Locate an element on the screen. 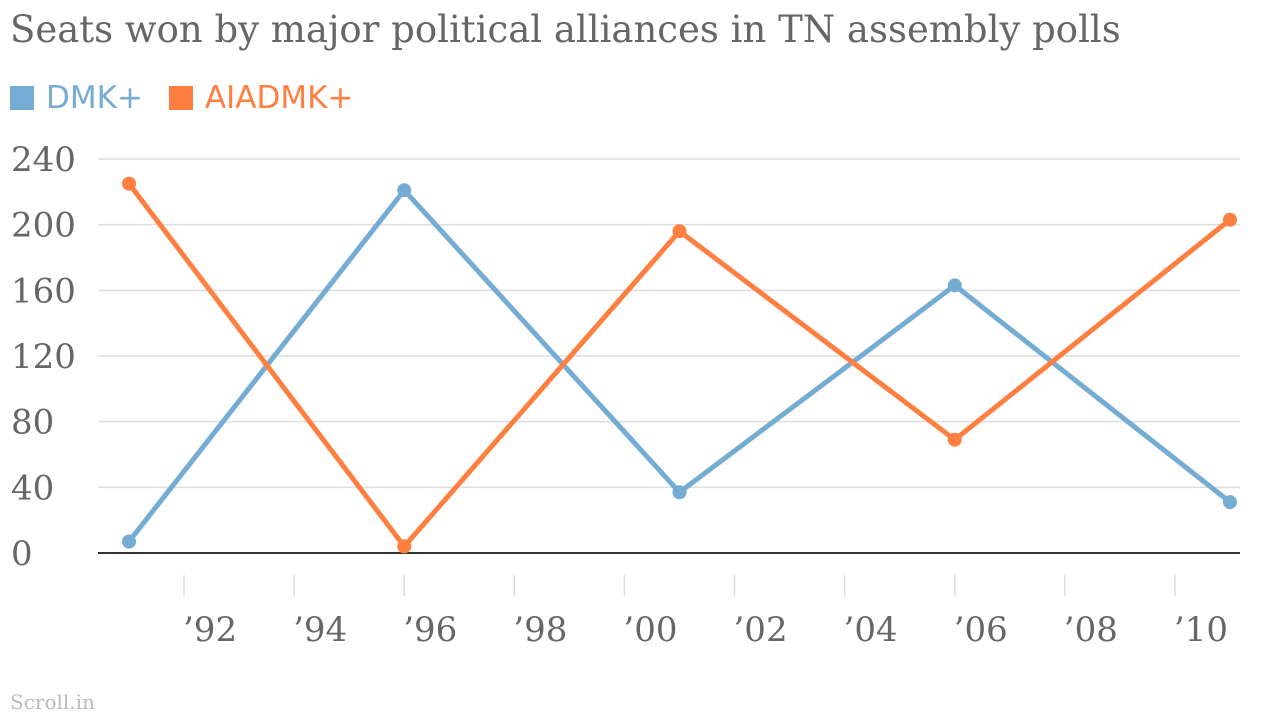 Image resolution: width=1280 pixels, height=720 pixels. source-credit: Scroll.in is located at coordinates (52, 702).